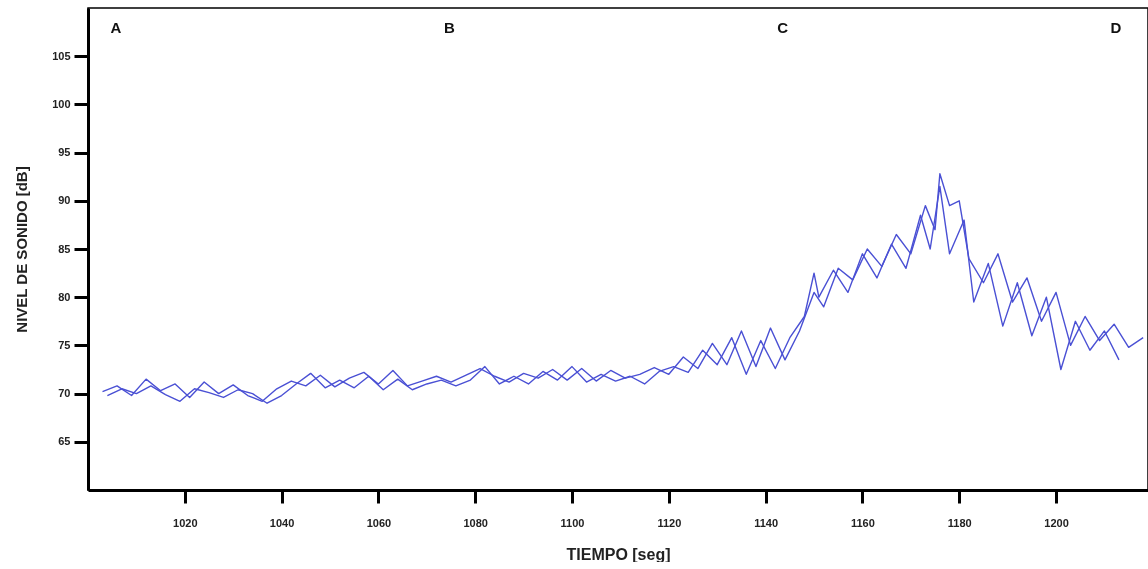 This screenshot has height=569, width=1148. What do you see at coordinates (282, 522) in the screenshot?
I see `x-tick-label: 1040` at bounding box center [282, 522].